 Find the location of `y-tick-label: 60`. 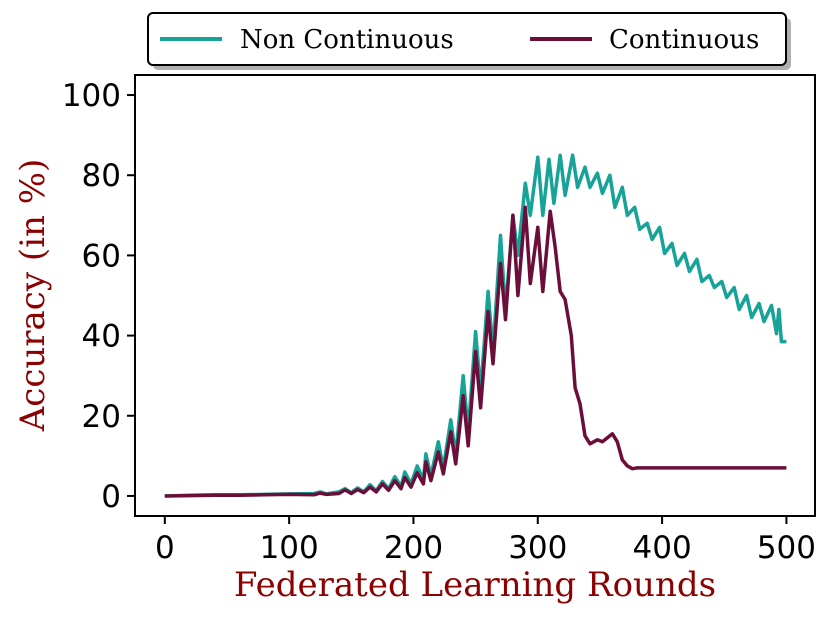

y-tick-label: 60 is located at coordinates (101, 256).